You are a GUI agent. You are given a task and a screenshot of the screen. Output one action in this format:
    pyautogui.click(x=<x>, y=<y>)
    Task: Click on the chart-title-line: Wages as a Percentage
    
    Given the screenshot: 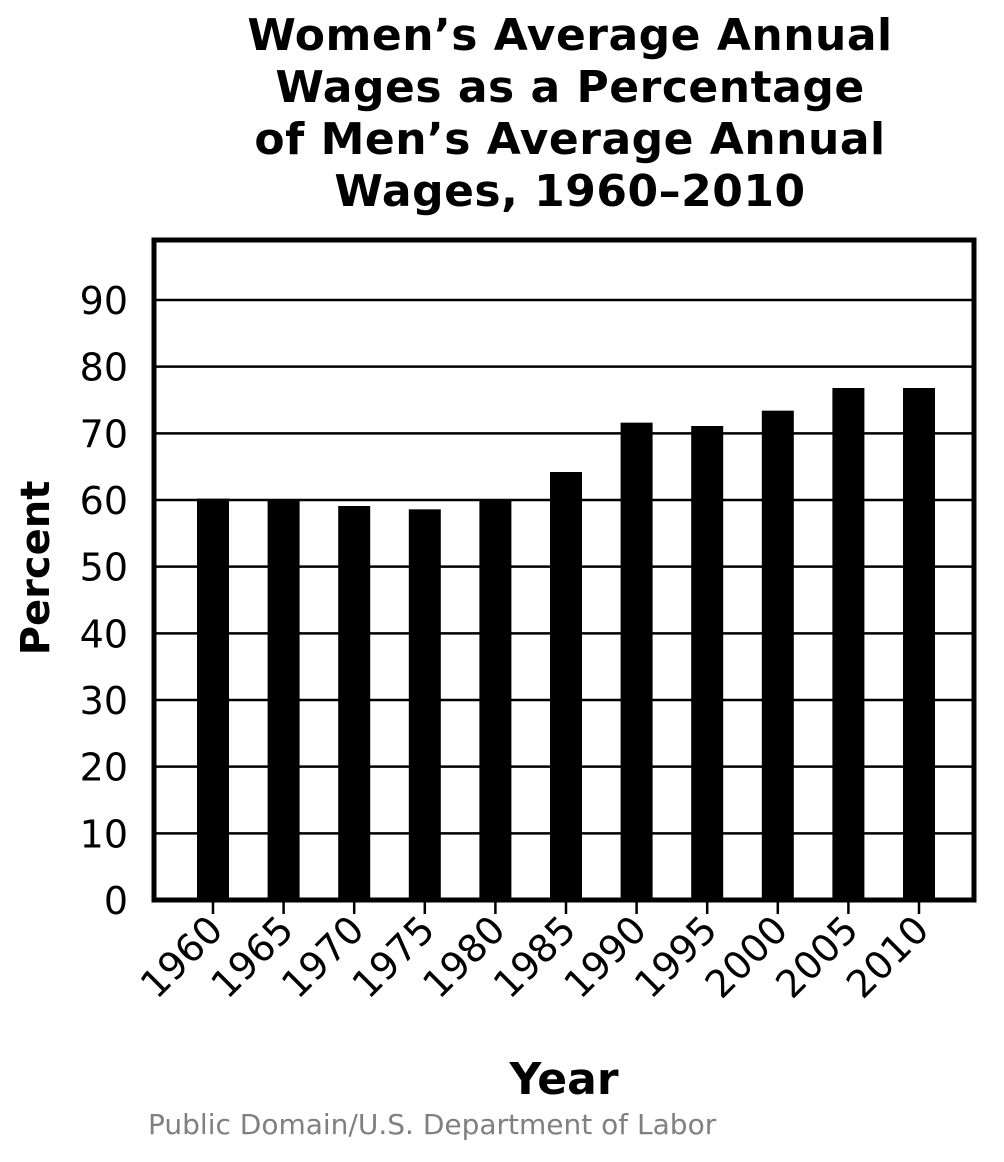 What is the action you would take?
    pyautogui.click(x=570, y=87)
    